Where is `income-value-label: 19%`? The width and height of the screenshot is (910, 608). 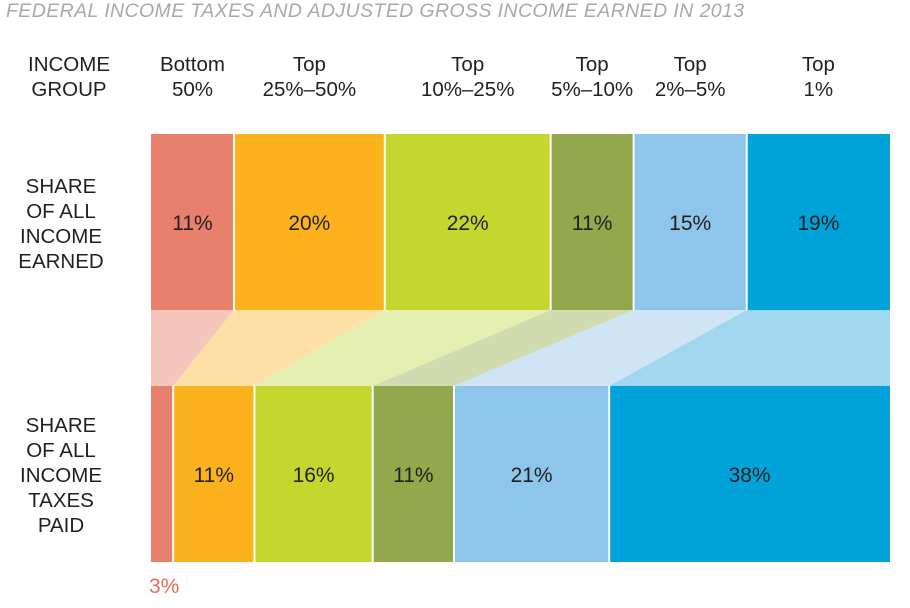 income-value-label: 19% is located at coordinates (818, 223).